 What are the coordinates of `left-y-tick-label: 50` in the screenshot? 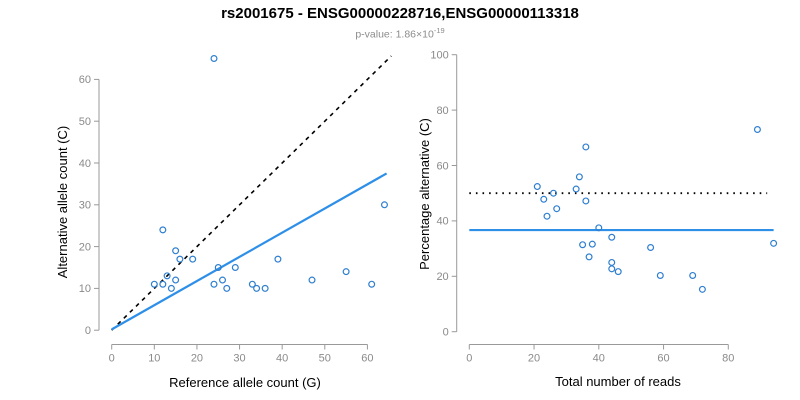 It's located at (85, 122).